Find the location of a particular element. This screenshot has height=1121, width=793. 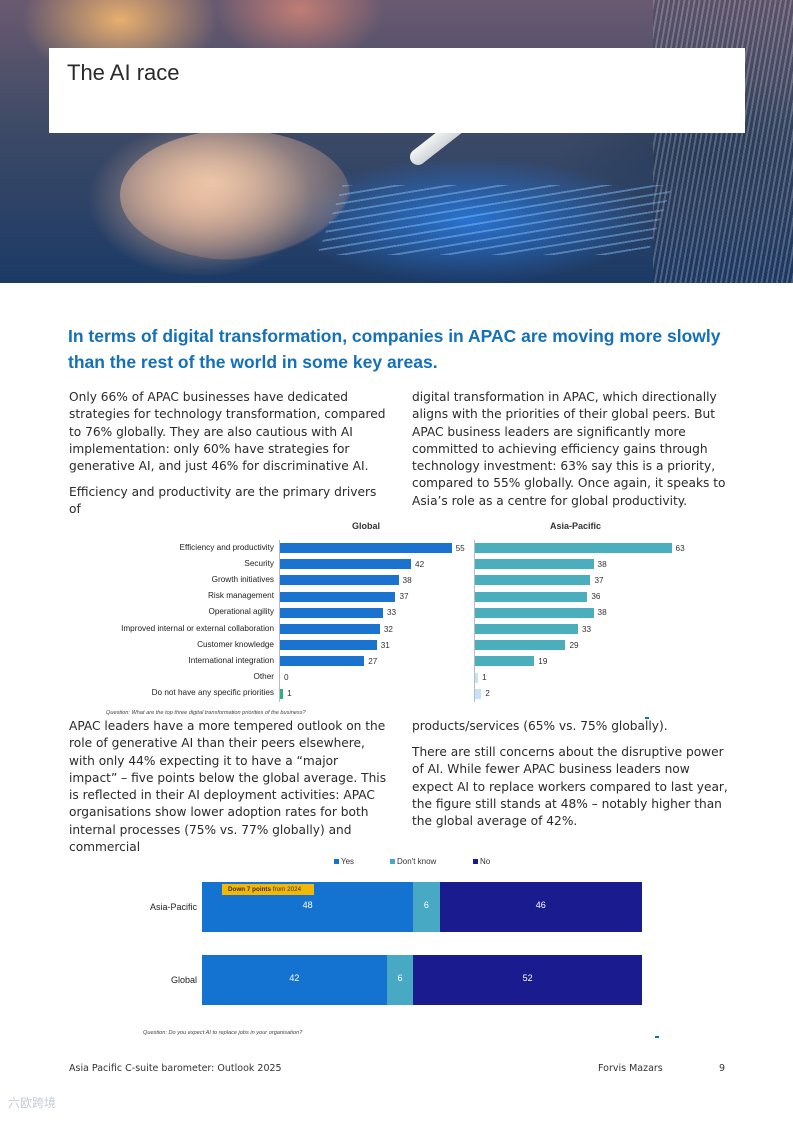

legend-dont-know: Don't know is located at coordinates (413, 861).